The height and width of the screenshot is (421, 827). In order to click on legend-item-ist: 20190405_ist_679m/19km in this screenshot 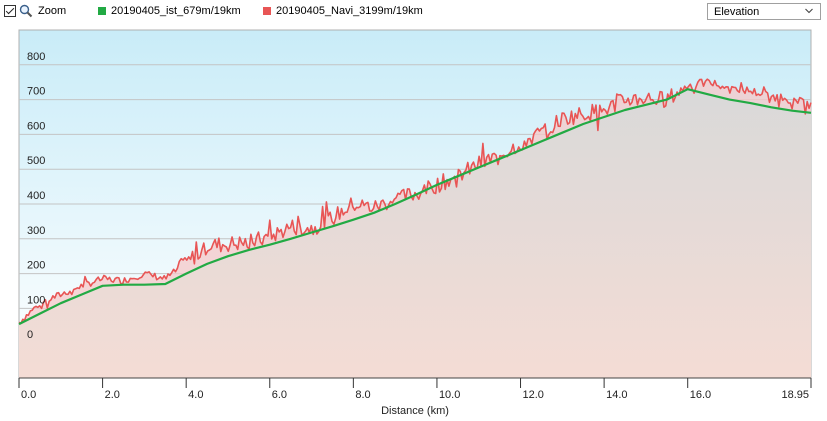, I will do `click(169, 11)`.